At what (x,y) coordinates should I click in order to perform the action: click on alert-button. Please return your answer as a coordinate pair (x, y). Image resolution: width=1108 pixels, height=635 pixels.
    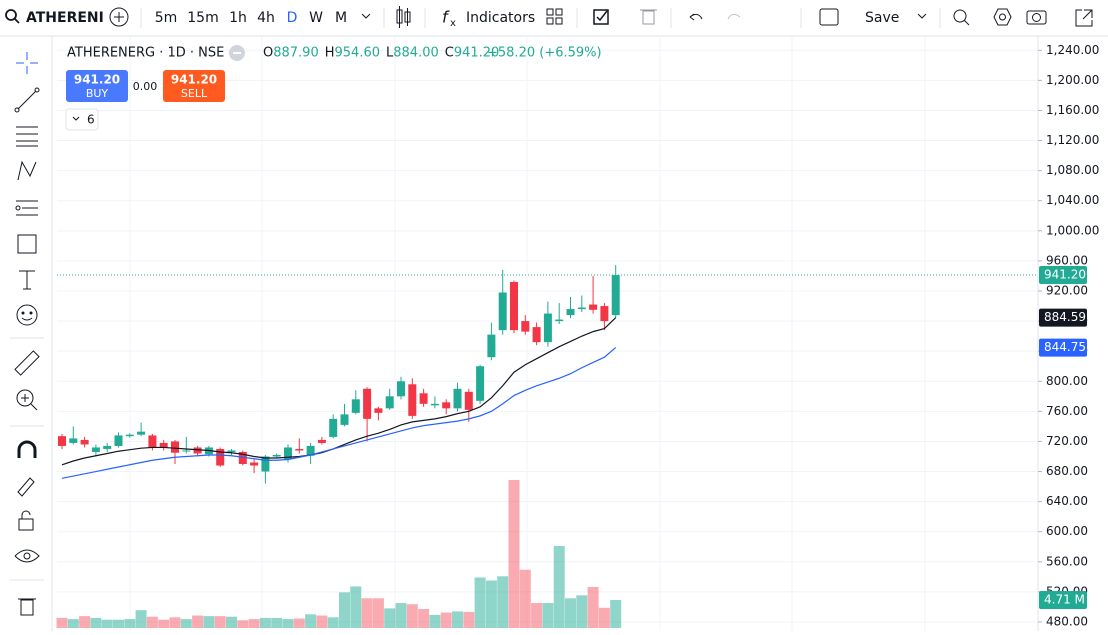
    Looking at the image, I should click on (601, 17).